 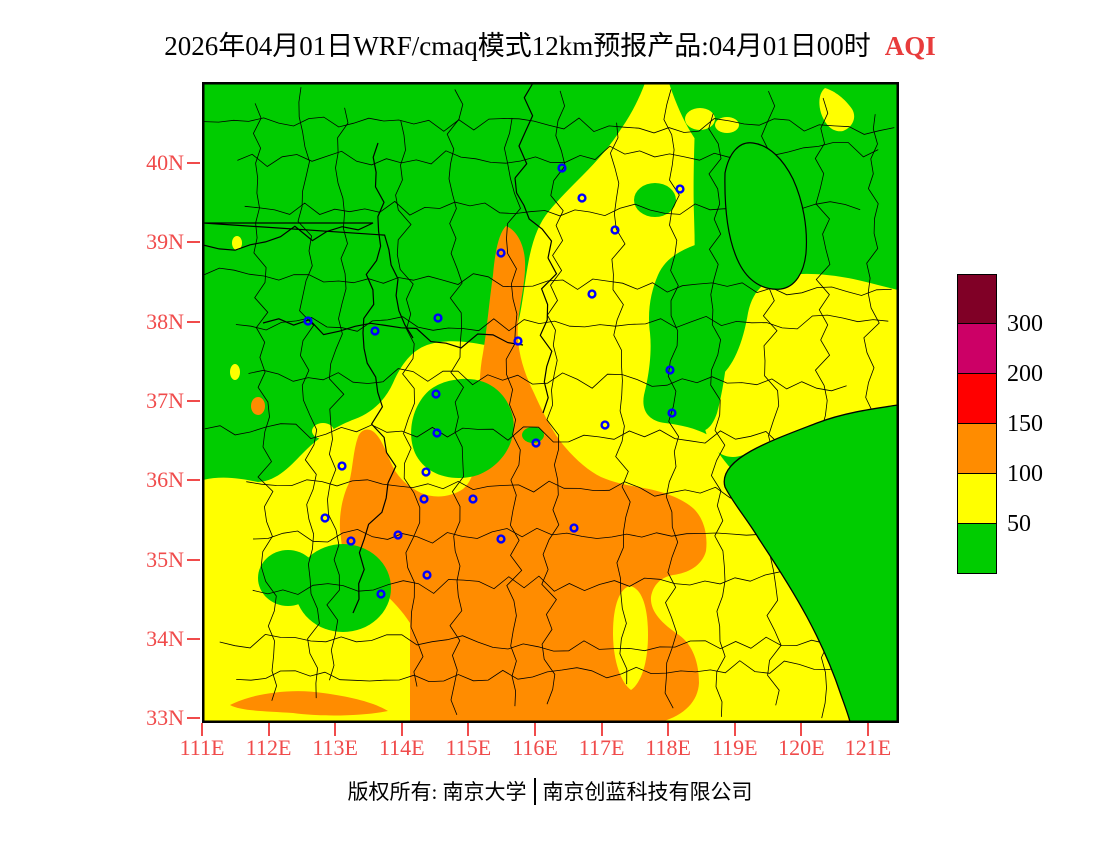 I want to click on title-text: 2026年04月01日WRF/cmaq模式12km预报产品:04月01日00时, so click(x=517, y=46).